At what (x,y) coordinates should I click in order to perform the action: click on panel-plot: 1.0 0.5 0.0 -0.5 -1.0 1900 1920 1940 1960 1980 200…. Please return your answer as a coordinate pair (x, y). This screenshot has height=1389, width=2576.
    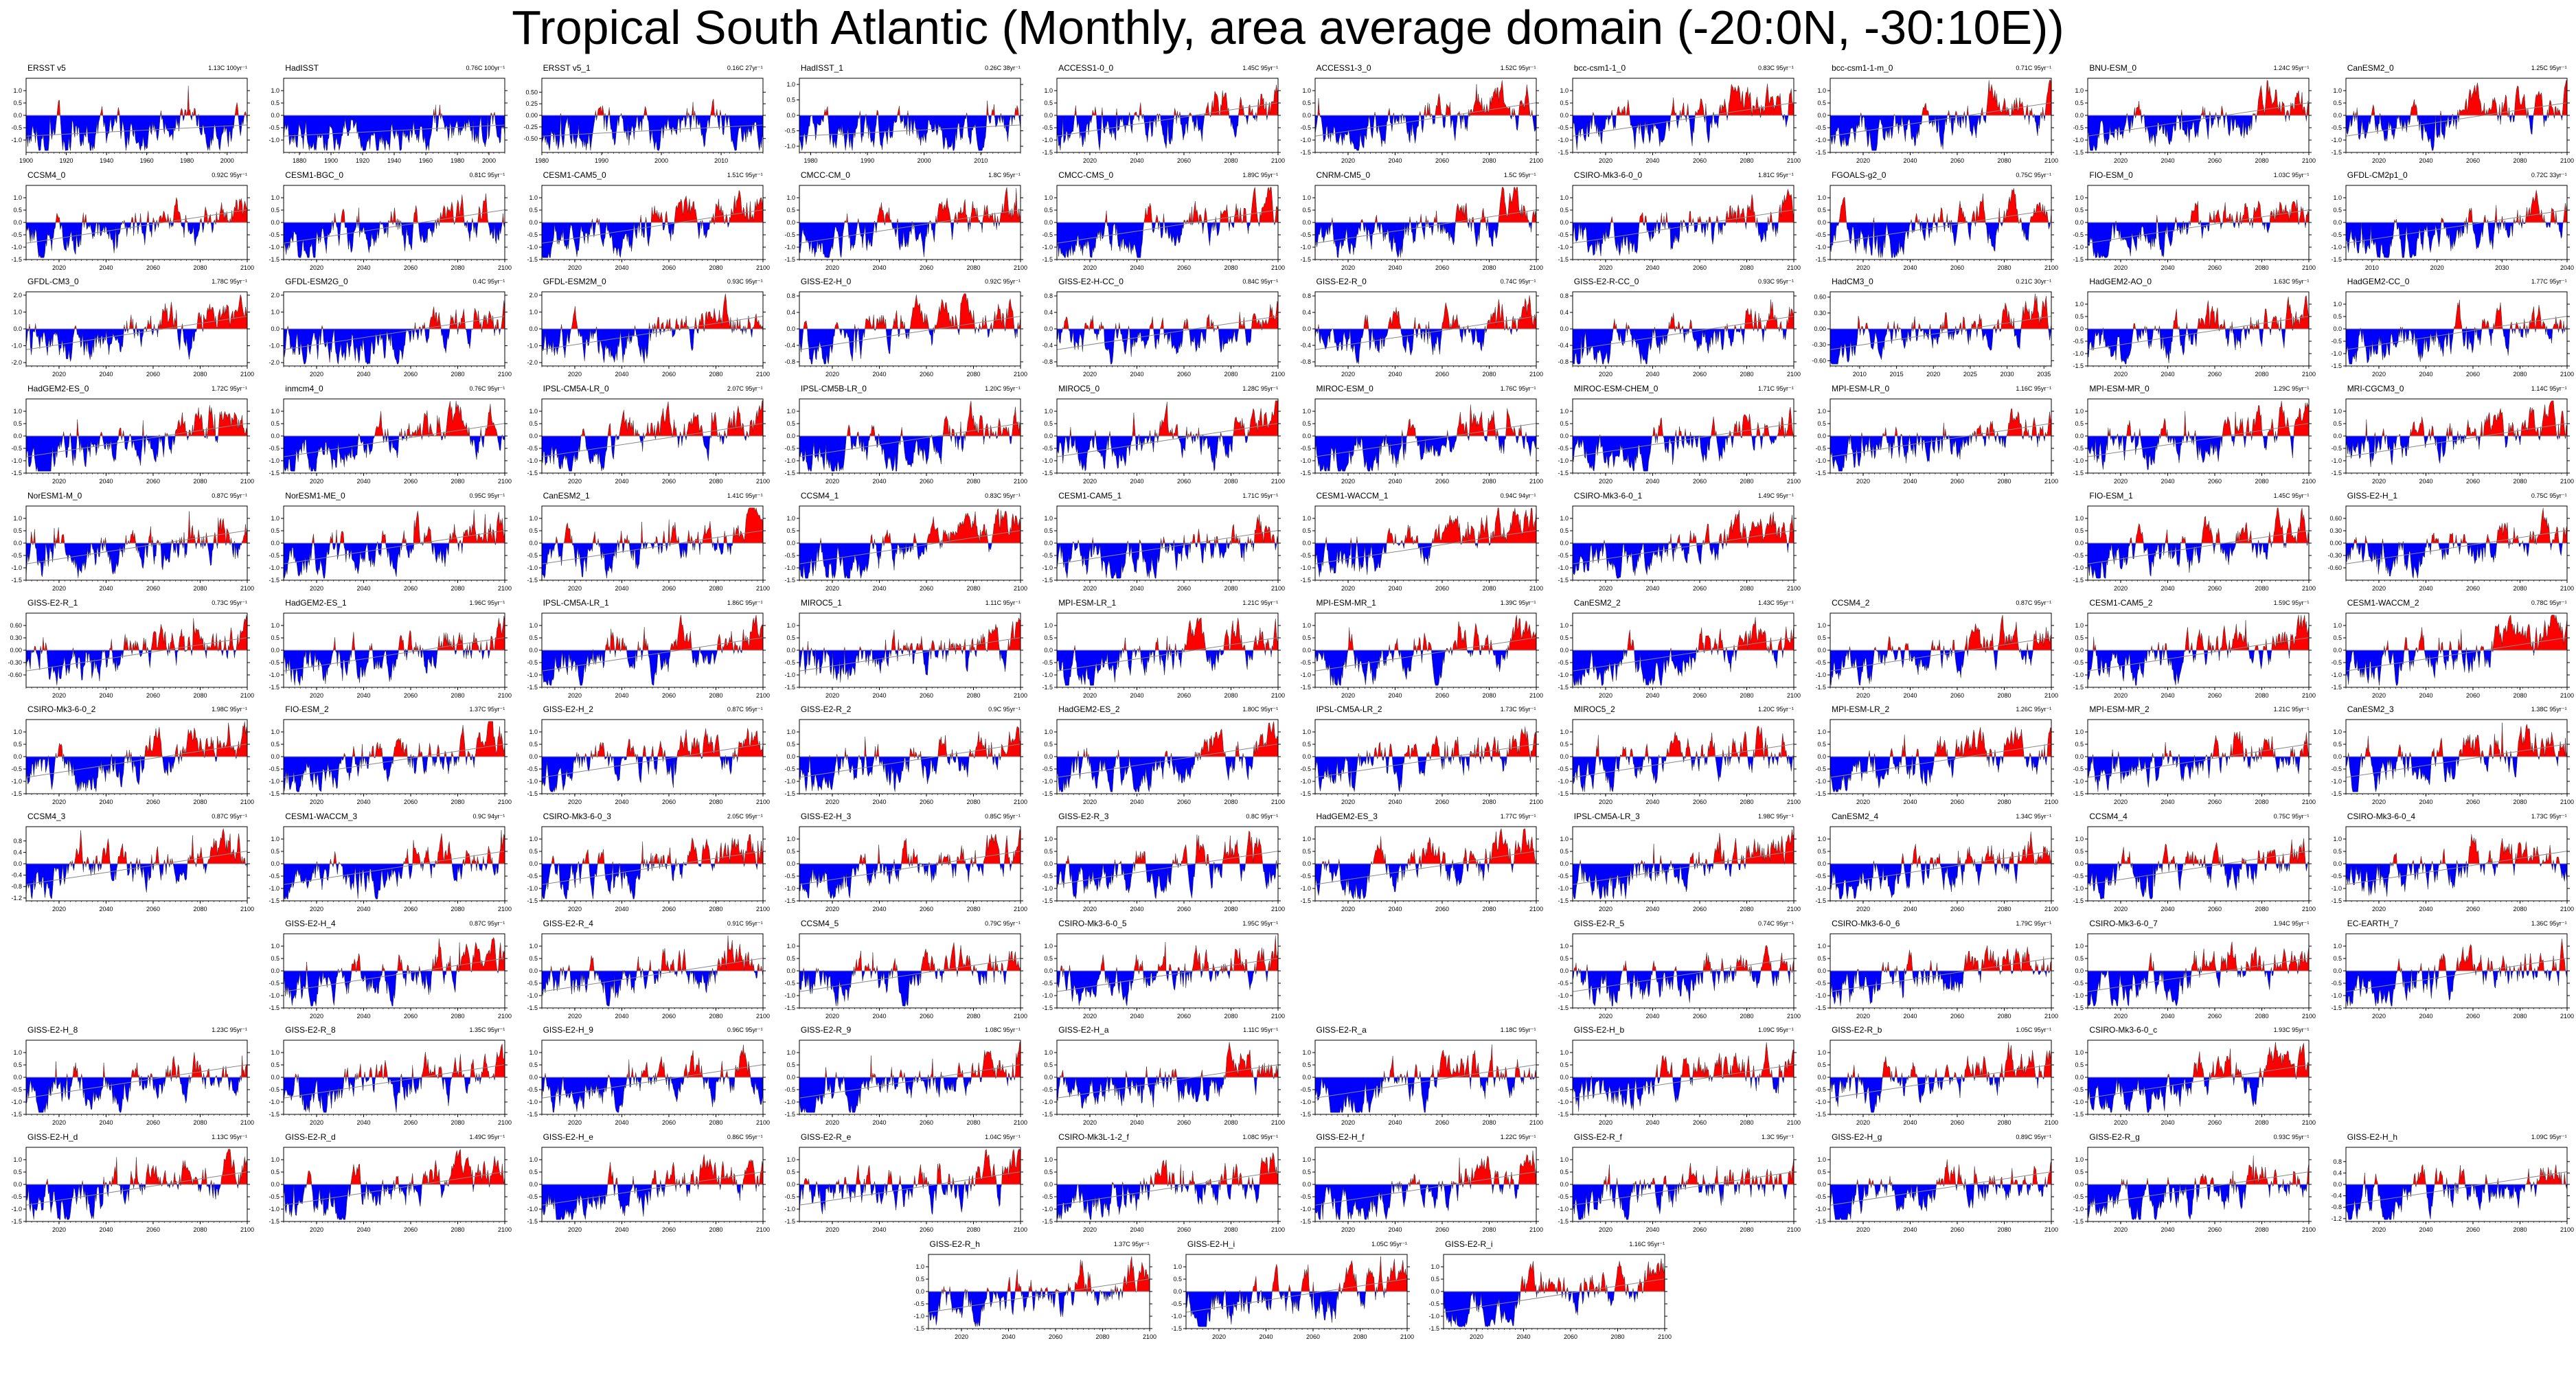
    Looking at the image, I should click on (130, 121).